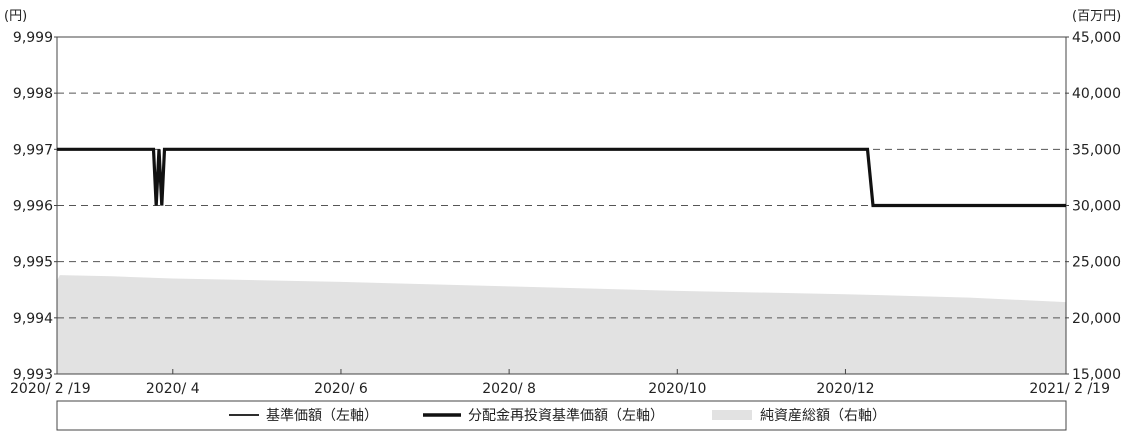 This screenshot has width=1147, height=431. I want to click on right-axis-unit: (百万円), so click(1096, 16).